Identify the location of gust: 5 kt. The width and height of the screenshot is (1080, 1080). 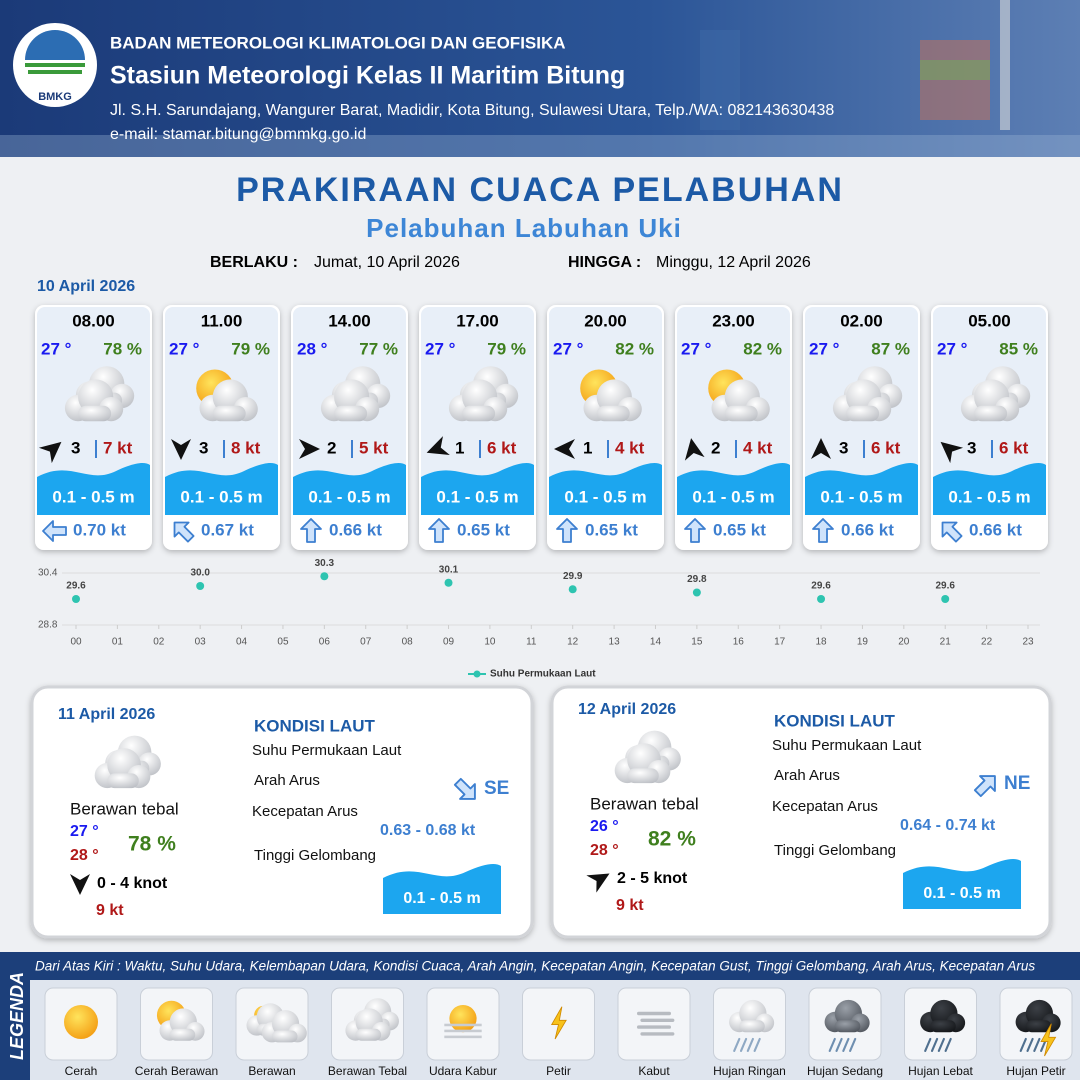
(374, 447).